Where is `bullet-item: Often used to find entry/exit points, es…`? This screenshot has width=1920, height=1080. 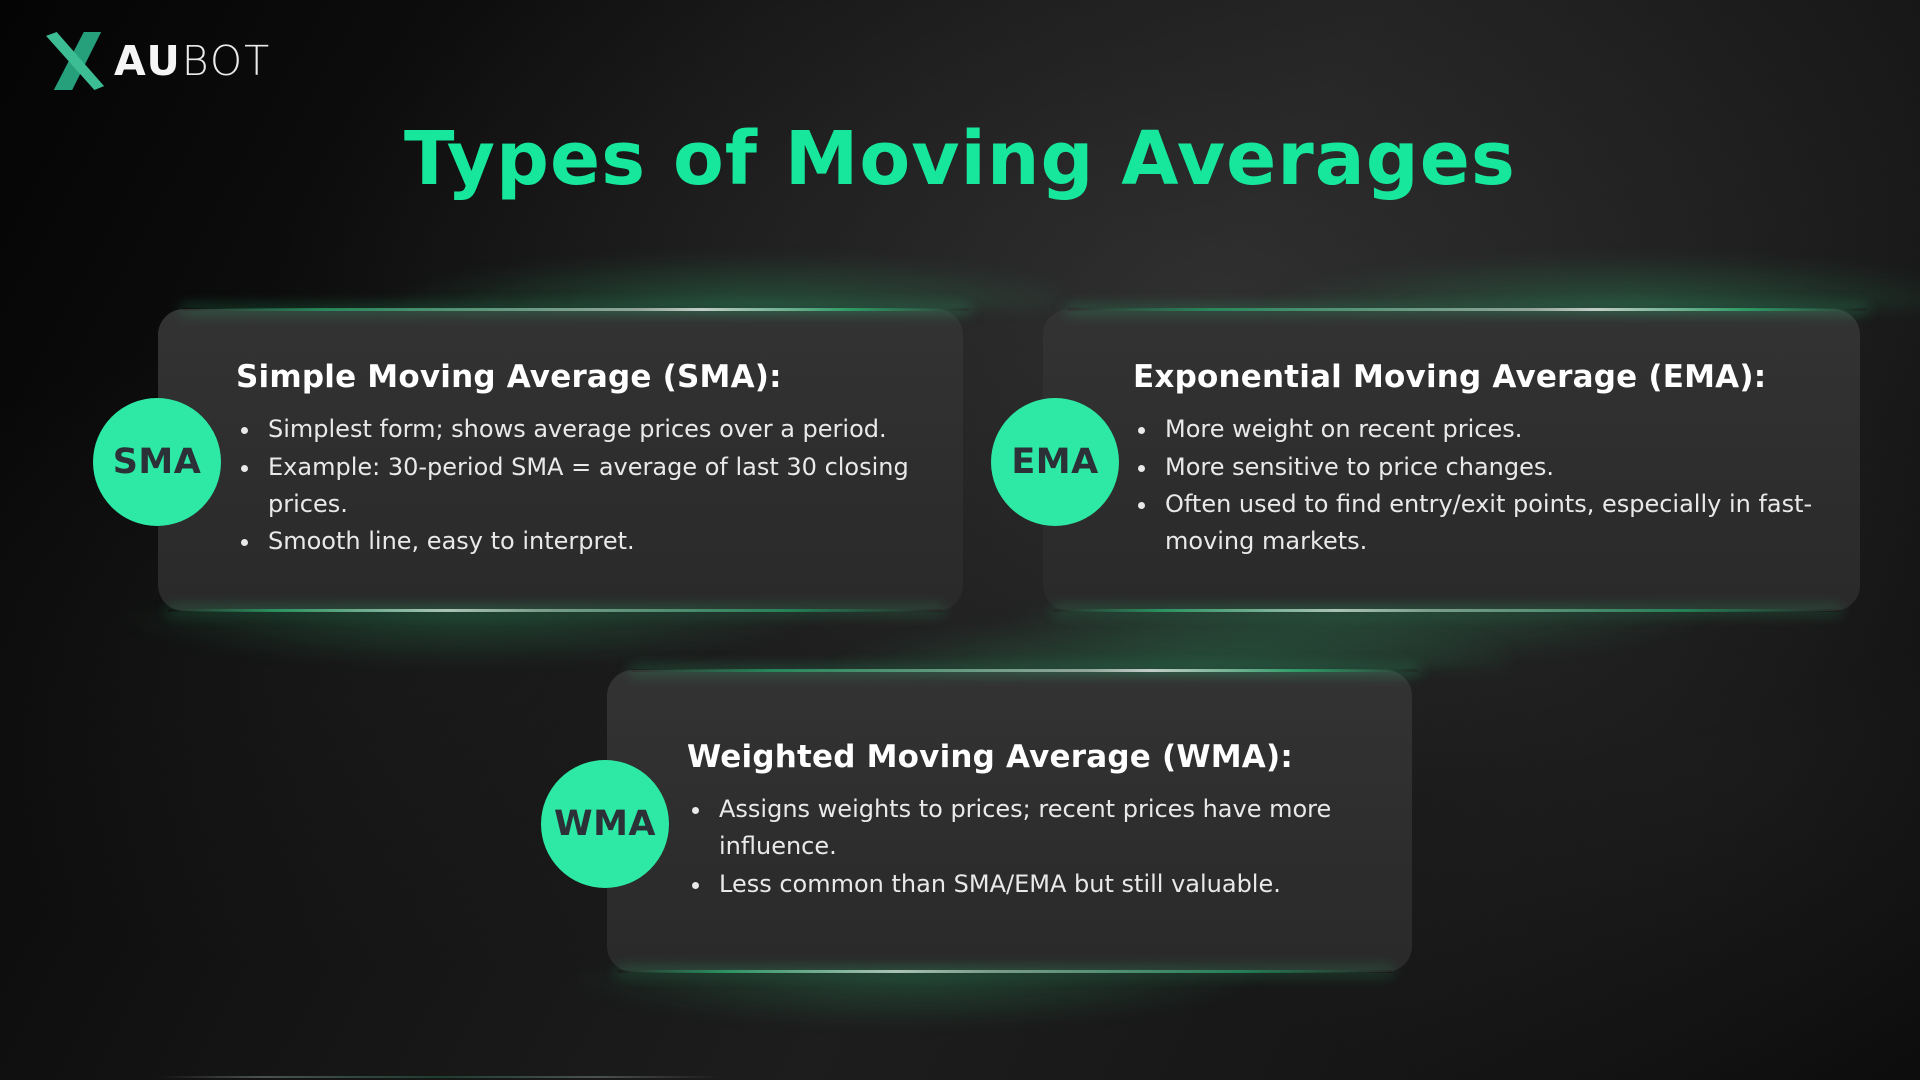
bullet-item: Often used to find entry/exit points, es… is located at coordinates (1487, 523).